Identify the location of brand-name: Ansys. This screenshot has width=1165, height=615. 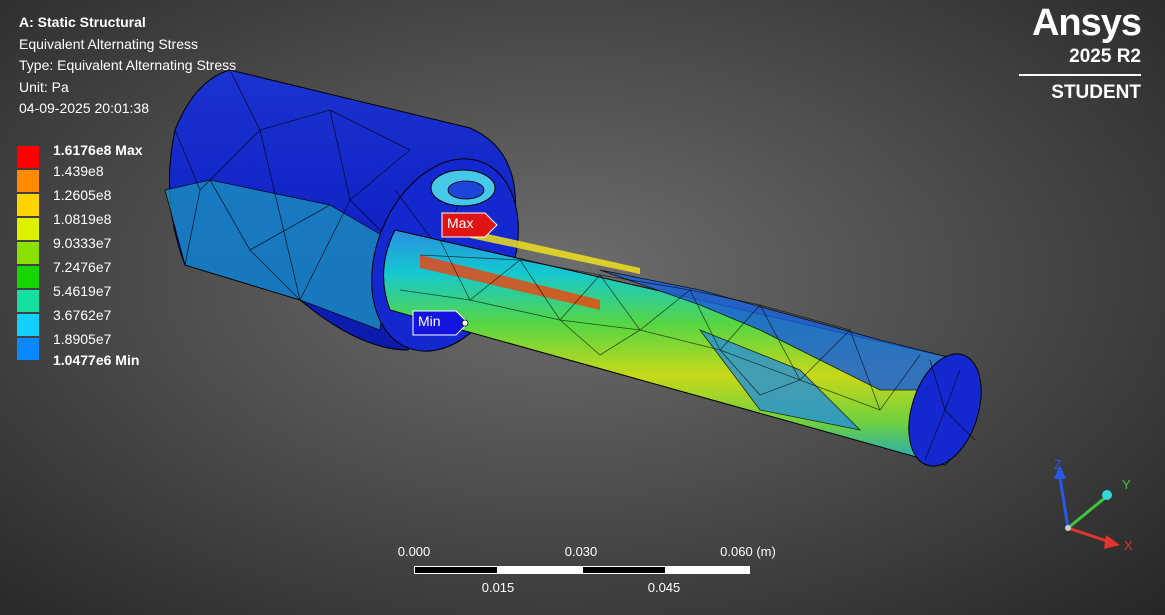
(1086, 23).